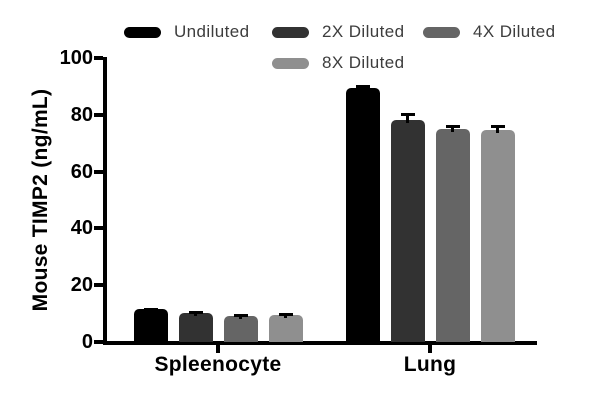  What do you see at coordinates (76, 58) in the screenshot?
I see `y-tick-label: 100` at bounding box center [76, 58].